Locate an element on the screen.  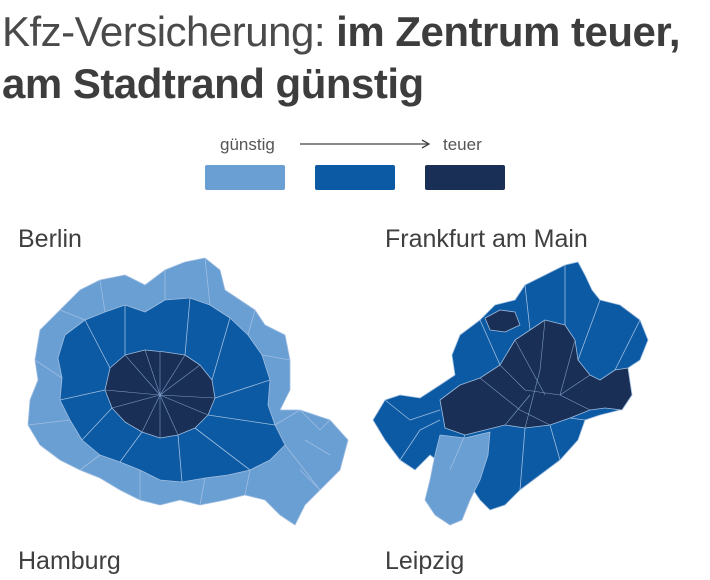
legend-swatch-cheap is located at coordinates (245, 177).